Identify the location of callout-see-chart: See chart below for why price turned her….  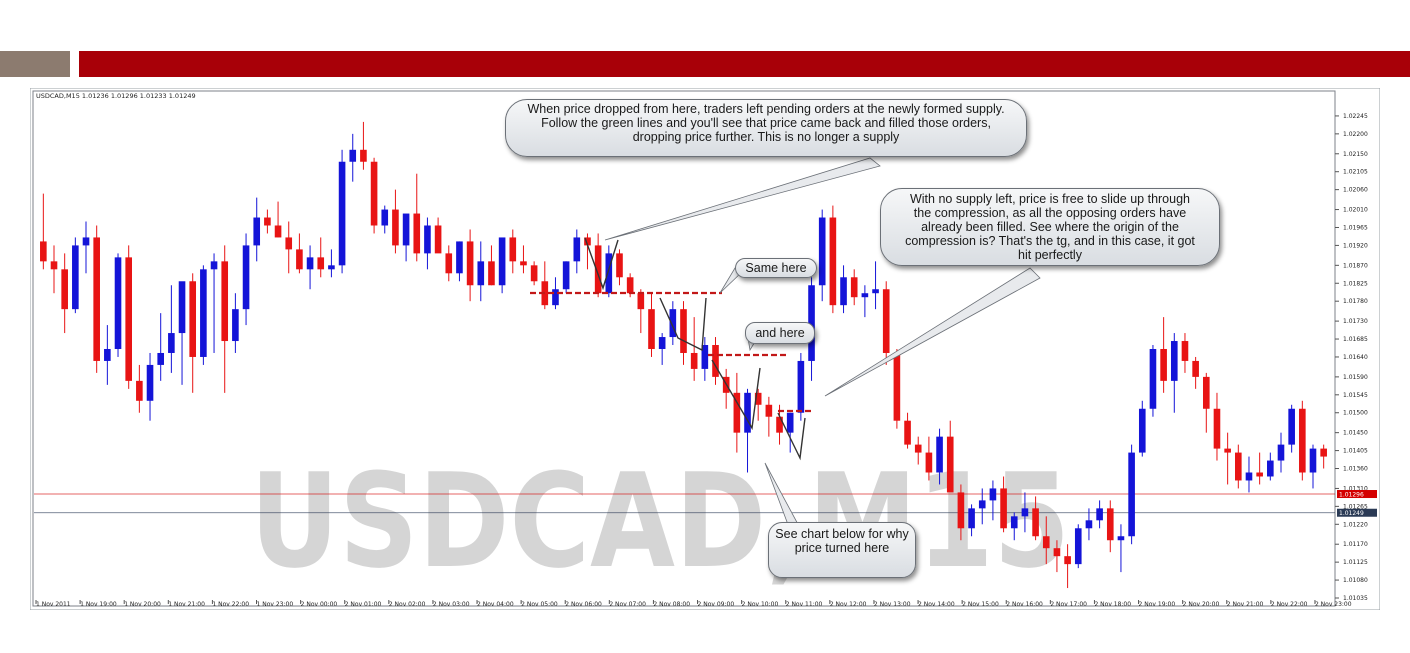
(842, 550).